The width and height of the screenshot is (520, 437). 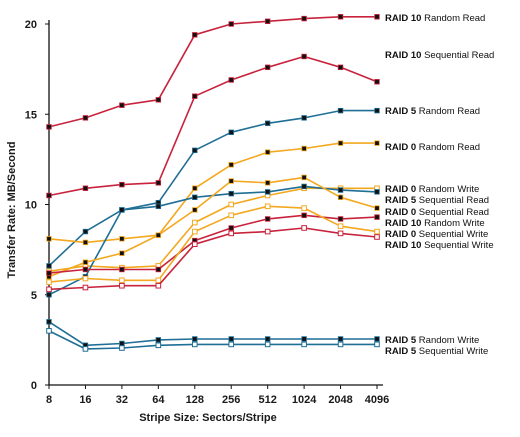 What do you see at coordinates (195, 400) in the screenshot?
I see `x-tick-label: 128` at bounding box center [195, 400].